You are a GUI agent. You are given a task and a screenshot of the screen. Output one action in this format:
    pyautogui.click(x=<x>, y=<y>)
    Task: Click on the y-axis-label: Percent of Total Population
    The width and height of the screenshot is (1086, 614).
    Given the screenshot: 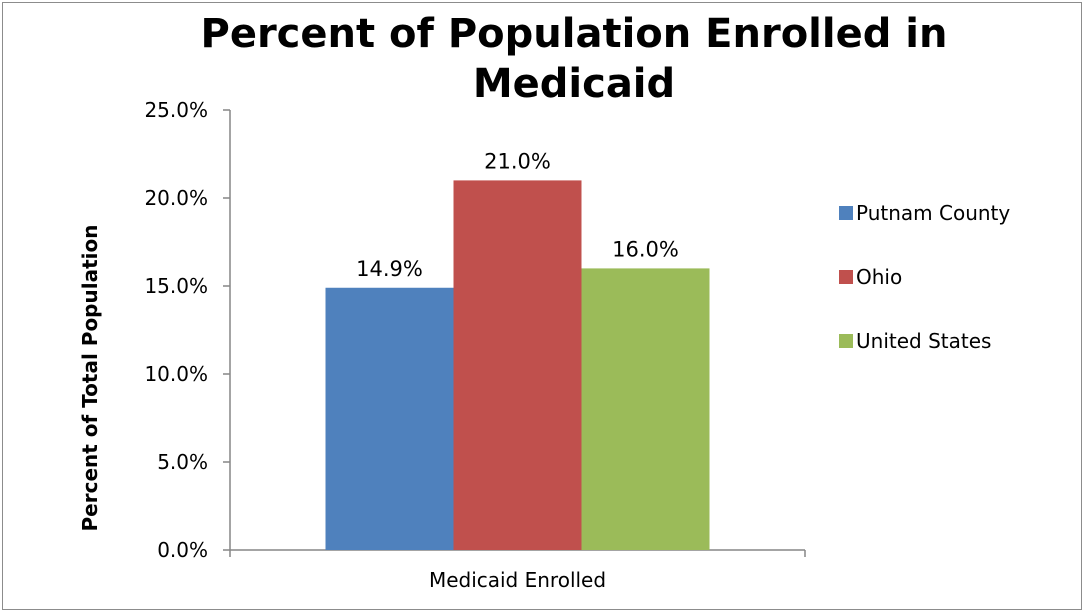 What is the action you would take?
    pyautogui.click(x=90, y=378)
    